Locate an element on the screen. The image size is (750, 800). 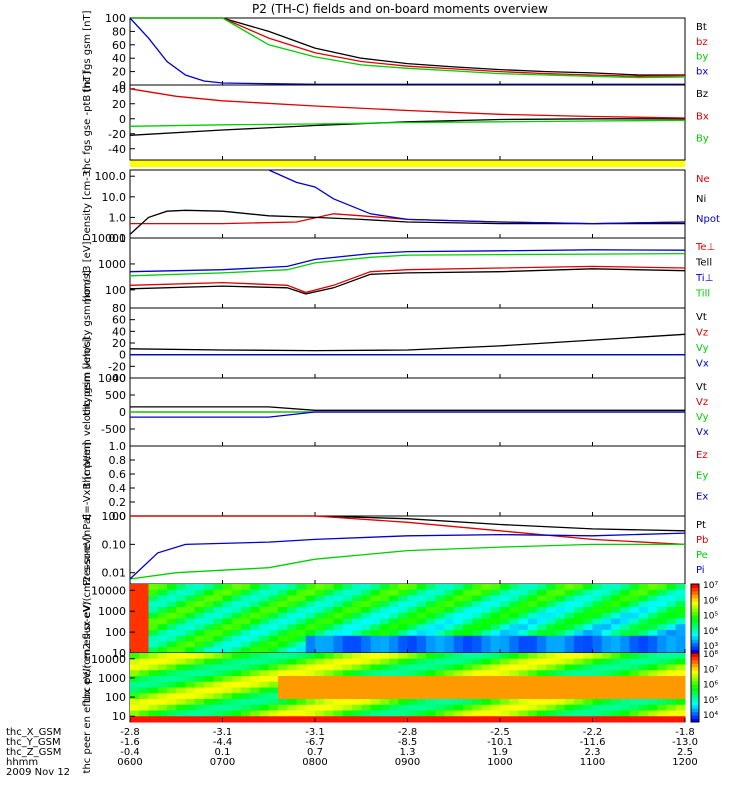
y-axis-label: Density [cm-3] is located at coordinates (87, 204).